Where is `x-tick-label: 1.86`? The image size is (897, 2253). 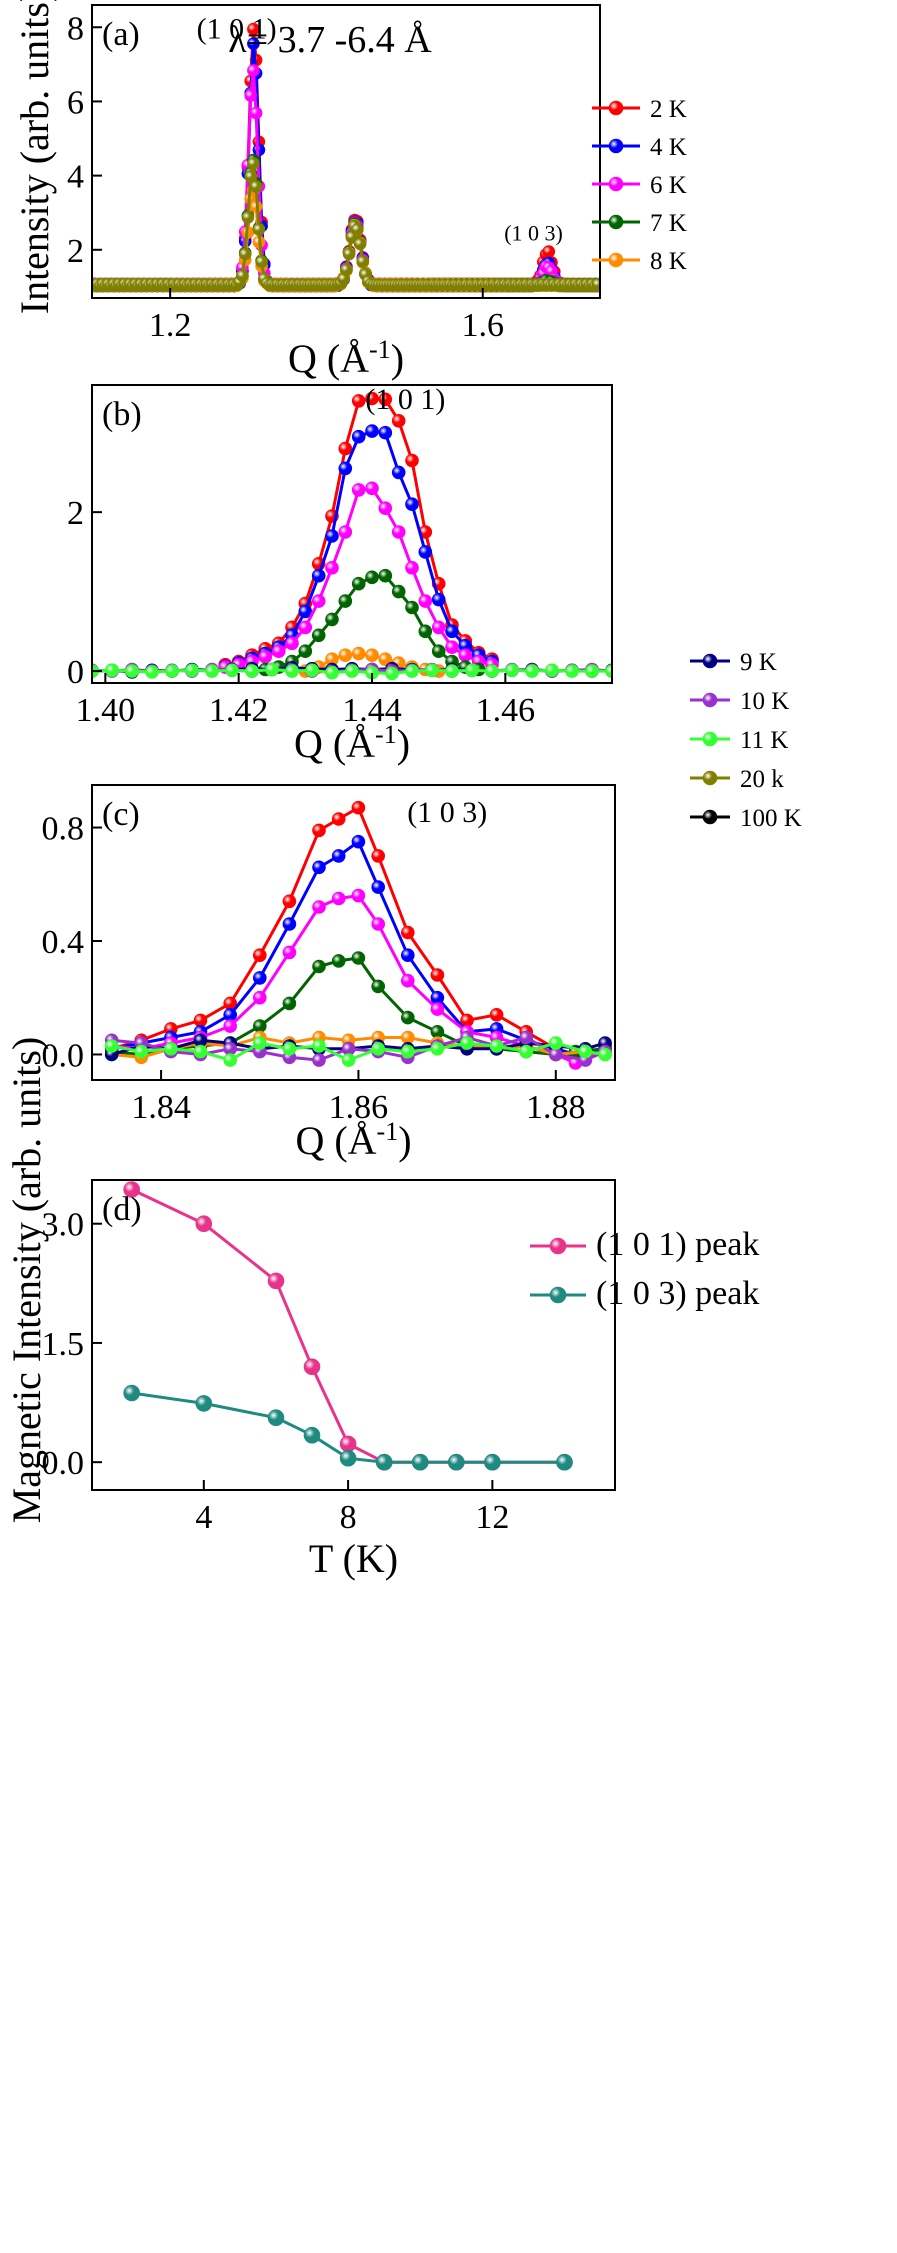
x-tick-label: 1.86 is located at coordinates (359, 1107).